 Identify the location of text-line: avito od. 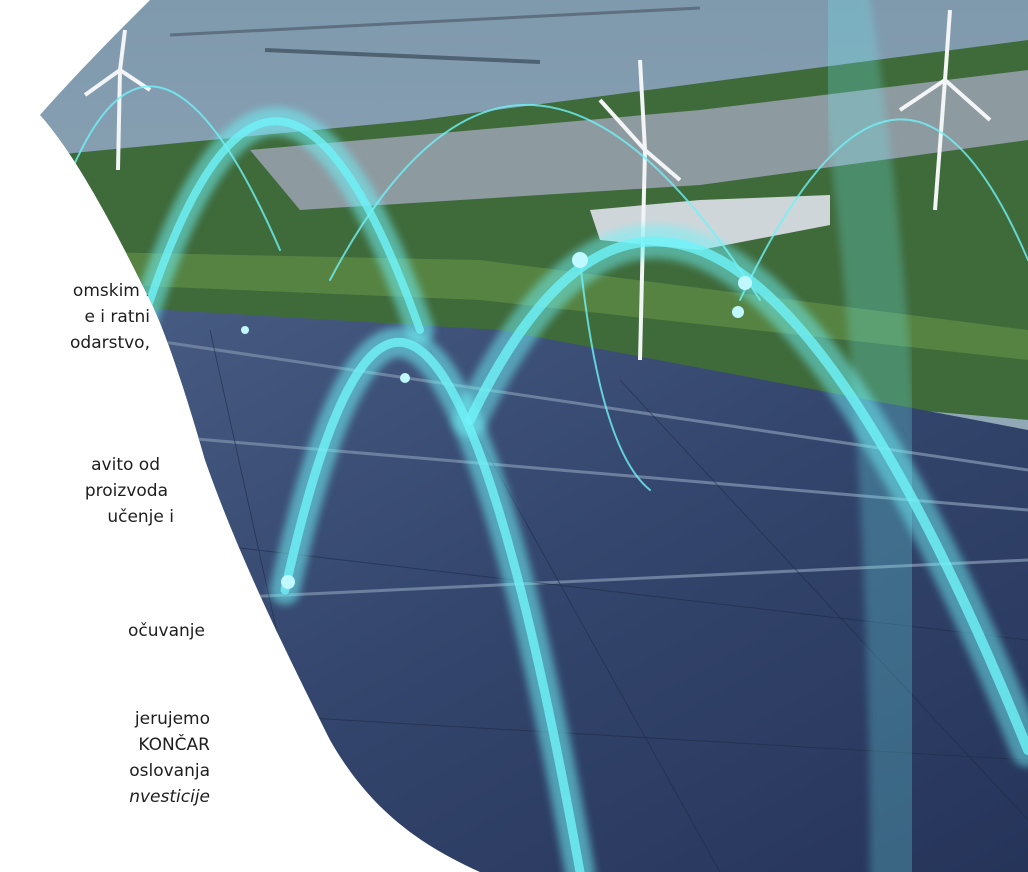
(125, 465).